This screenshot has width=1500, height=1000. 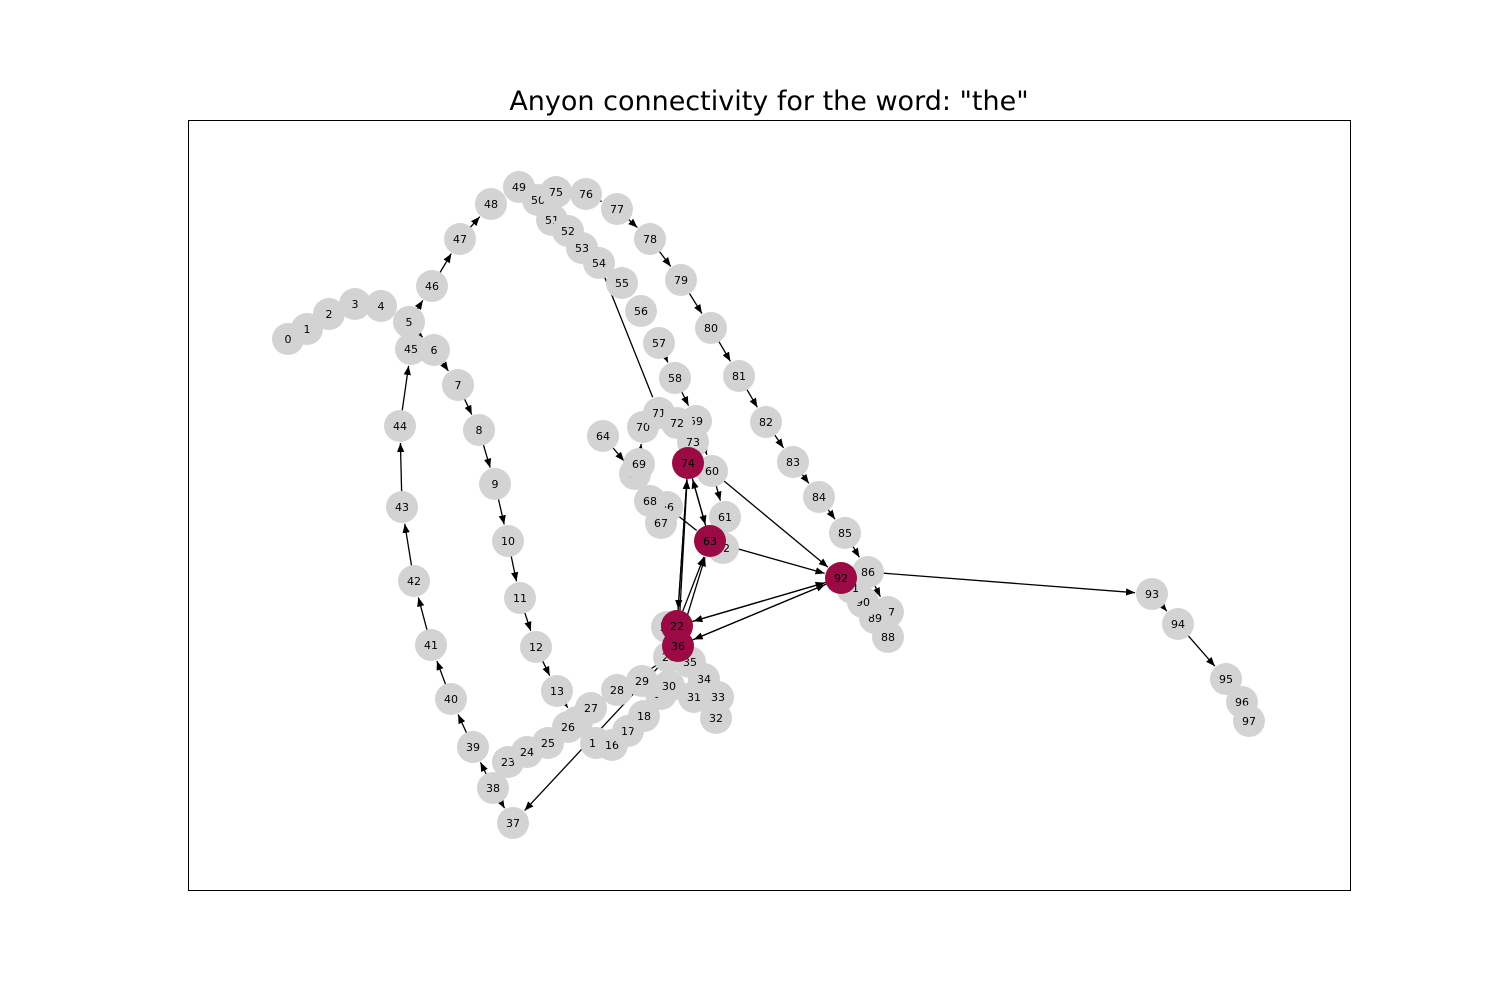 I want to click on node-label: 8, so click(x=479, y=430).